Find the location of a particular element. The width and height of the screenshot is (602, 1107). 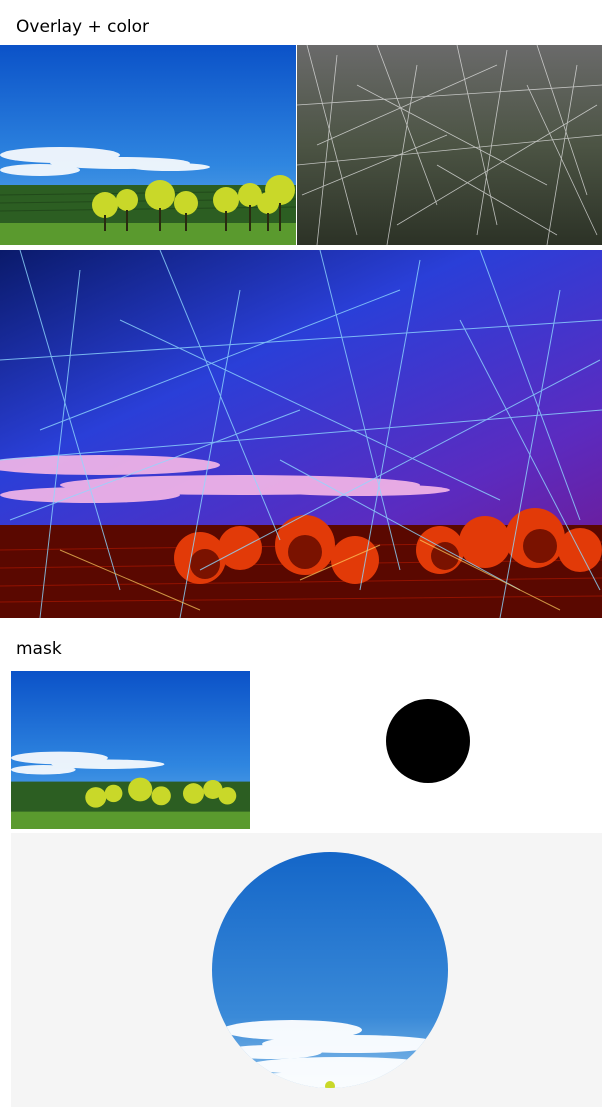

landscape-photo-small is located at coordinates (130, 750).